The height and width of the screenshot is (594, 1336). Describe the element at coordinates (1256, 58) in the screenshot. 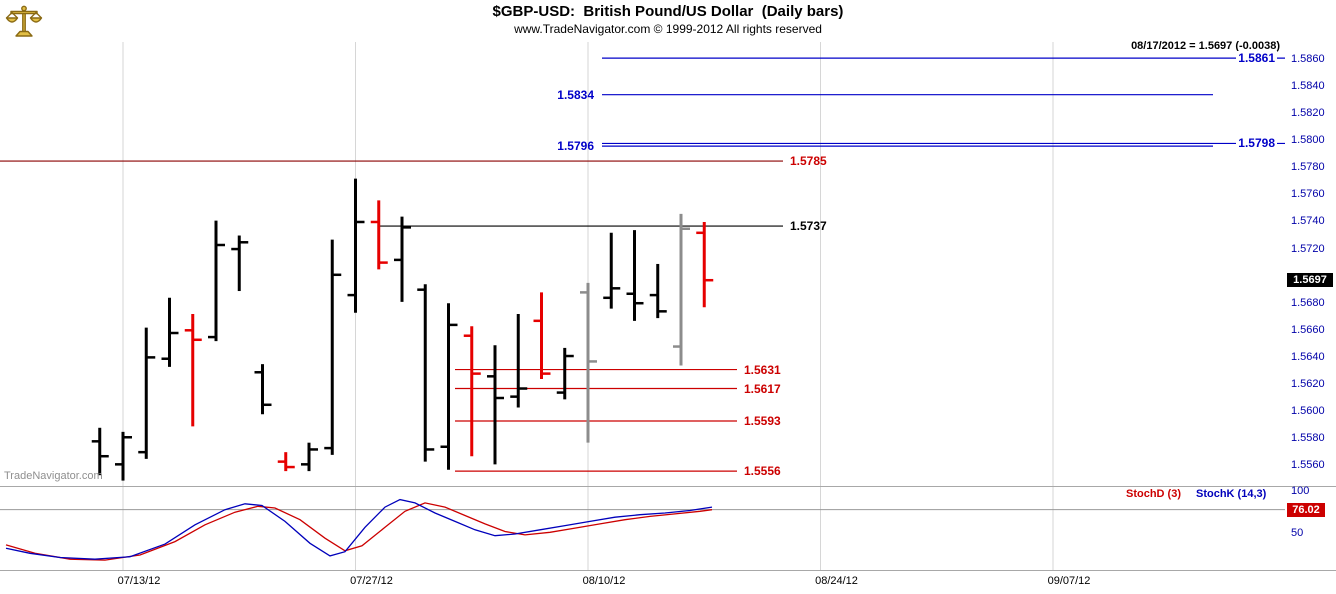

I see `level-label-1.5861: 1.5861` at that location.